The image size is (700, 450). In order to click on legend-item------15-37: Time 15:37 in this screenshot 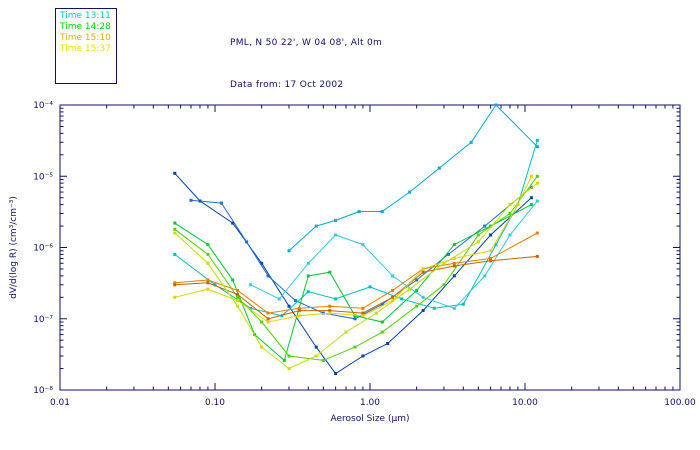, I will do `click(85, 49)`.